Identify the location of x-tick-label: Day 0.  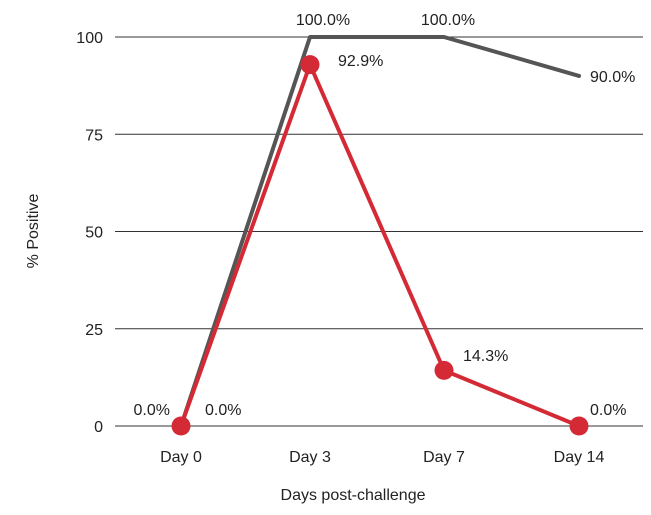
(181, 457).